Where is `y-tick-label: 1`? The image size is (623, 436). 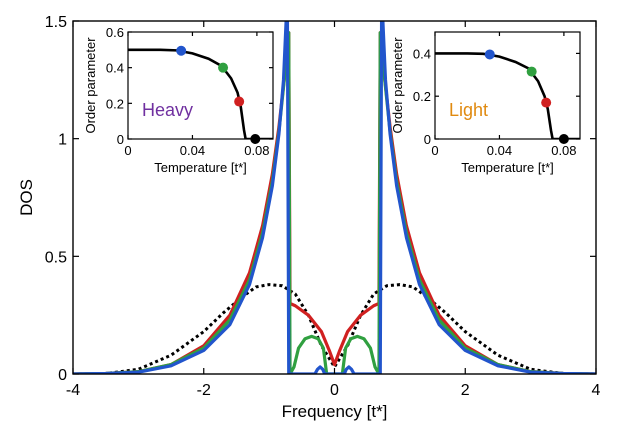 y-tick-label: 1 is located at coordinates (62, 140).